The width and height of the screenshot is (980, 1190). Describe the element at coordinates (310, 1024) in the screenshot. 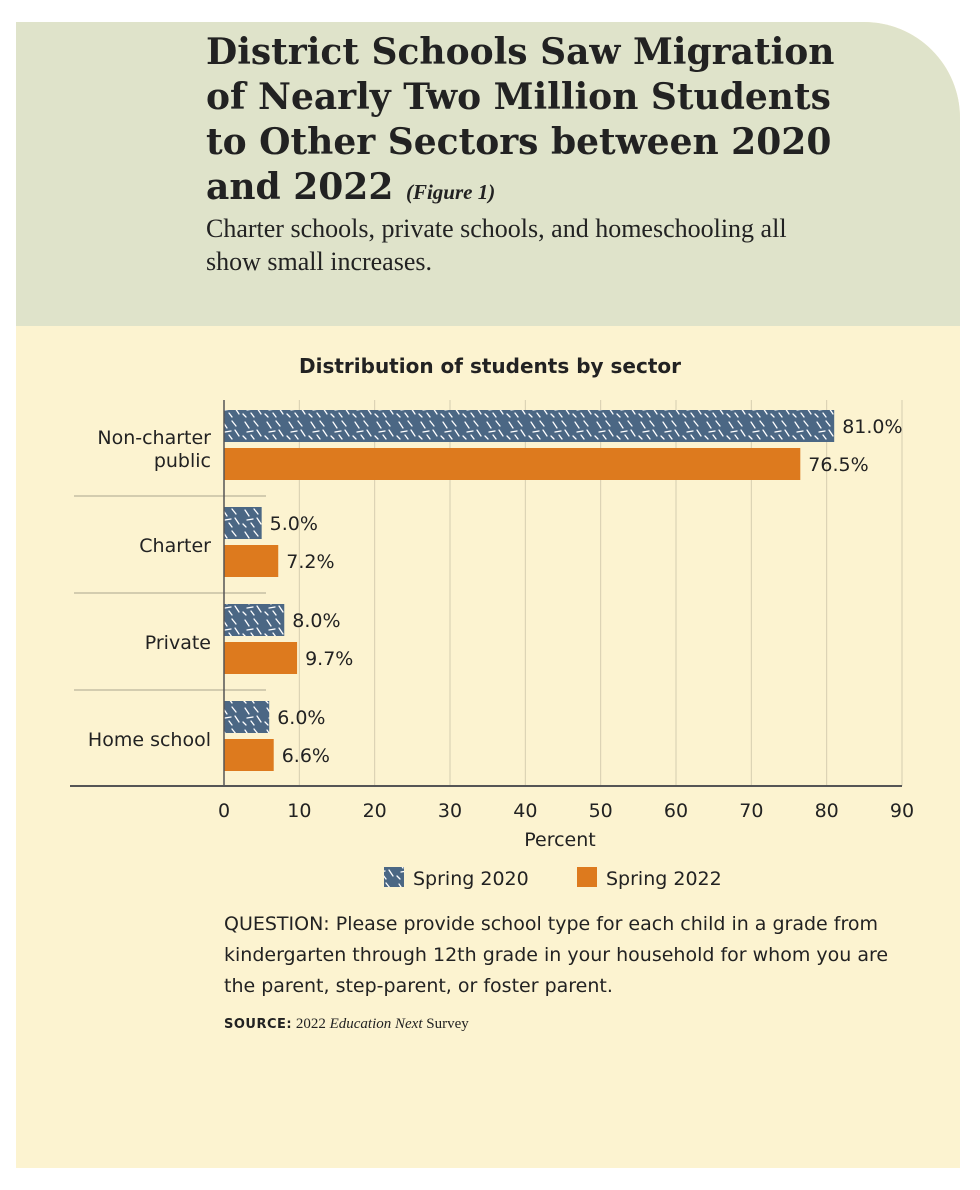

I see `source-year: 2022` at that location.